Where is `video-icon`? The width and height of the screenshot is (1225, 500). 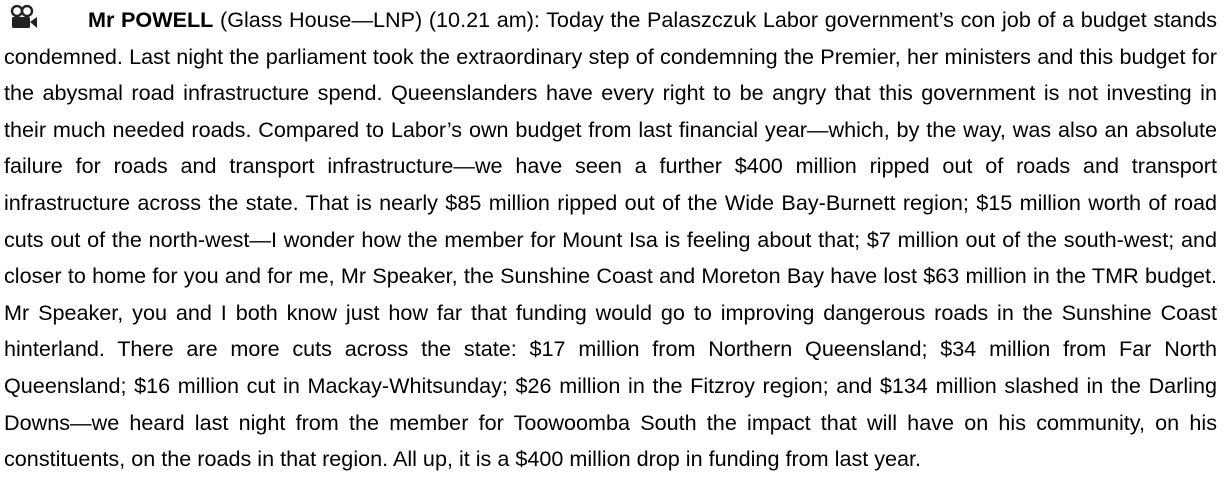
video-icon is located at coordinates (24, 18).